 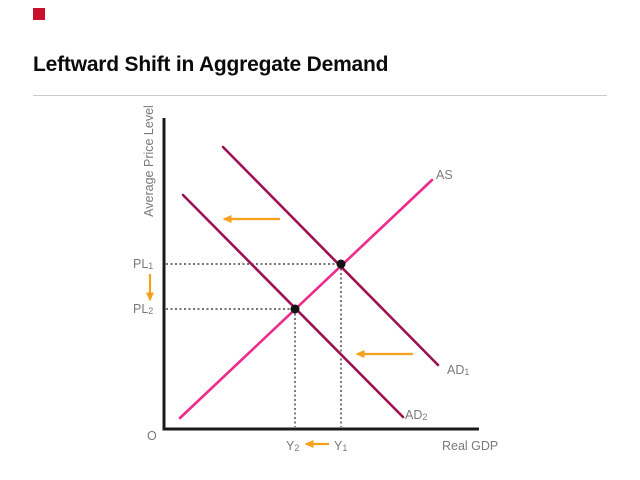 What do you see at coordinates (297, 448) in the screenshot?
I see `y2-sub: 2` at bounding box center [297, 448].